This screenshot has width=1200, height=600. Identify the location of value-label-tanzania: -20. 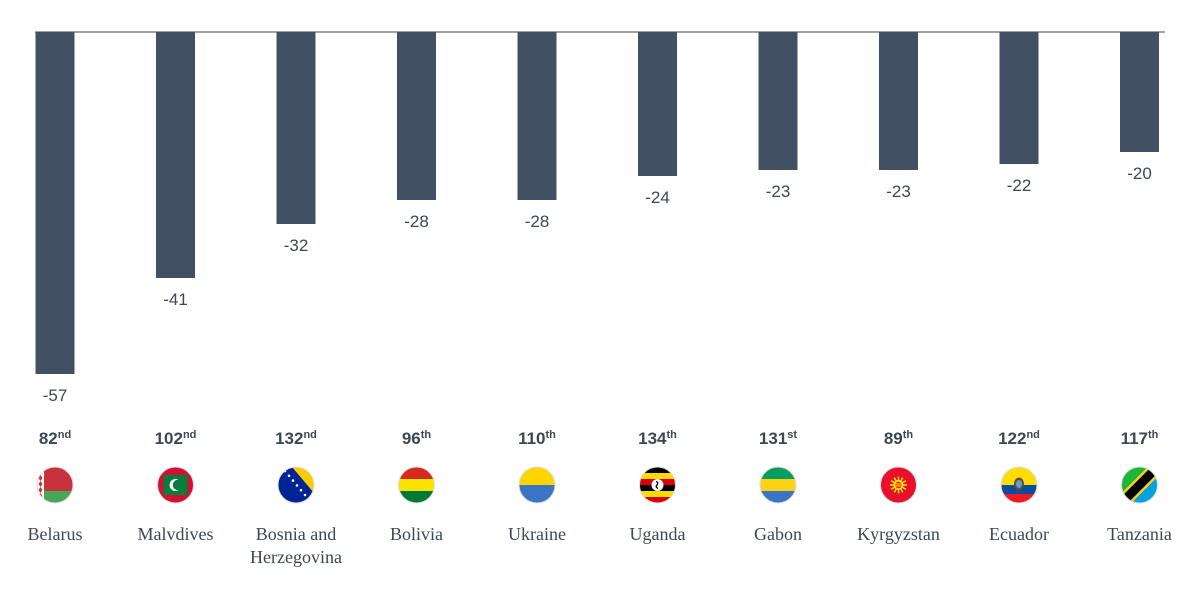
(1139, 173).